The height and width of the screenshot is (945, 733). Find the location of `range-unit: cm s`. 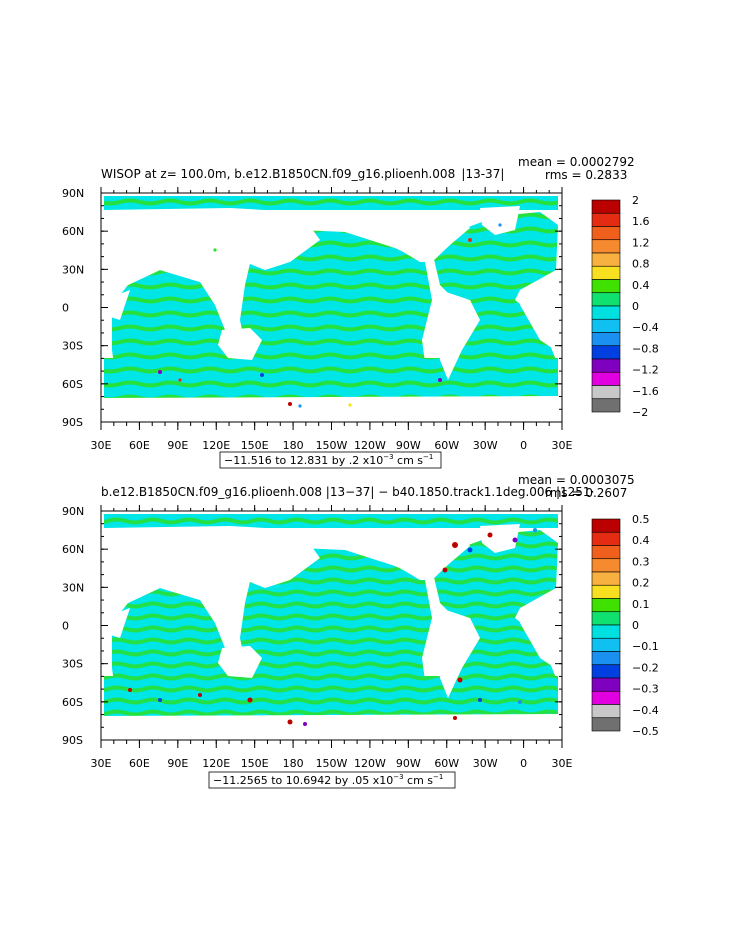

range-unit: cm s is located at coordinates (409, 460).